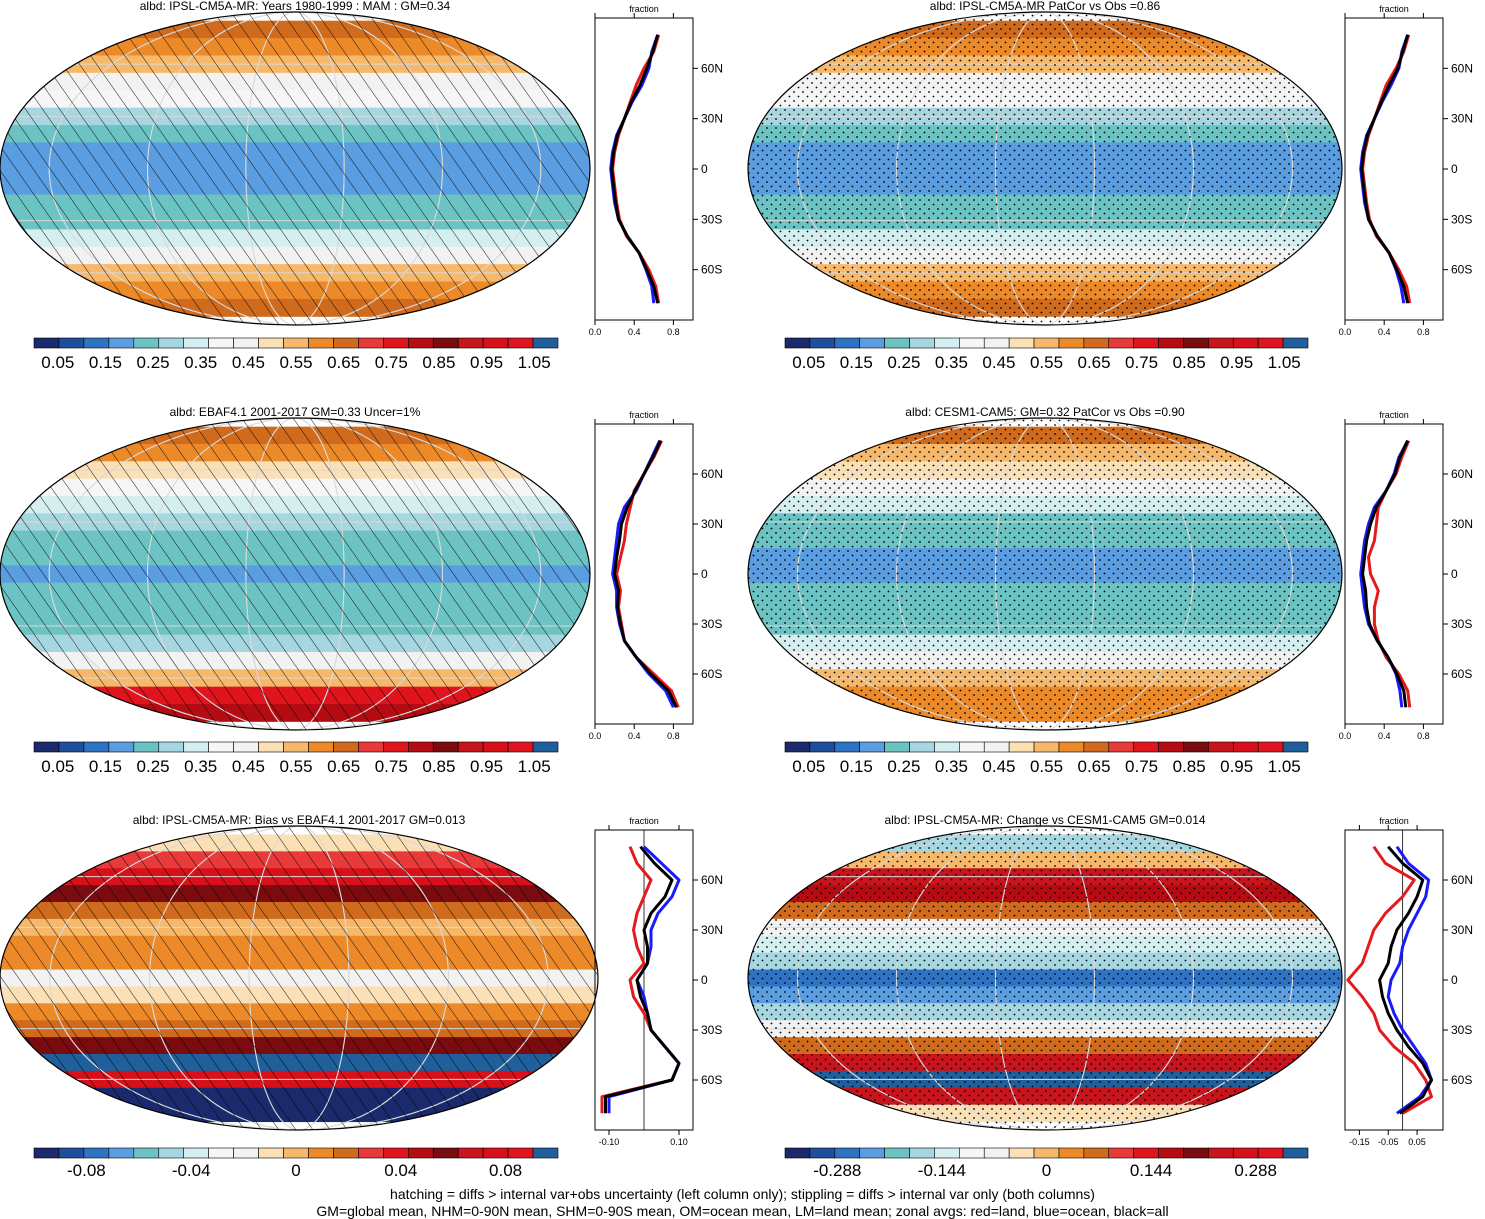  Describe the element at coordinates (1151, 1170) in the screenshot. I see `colorbar-label: 0.144` at that location.